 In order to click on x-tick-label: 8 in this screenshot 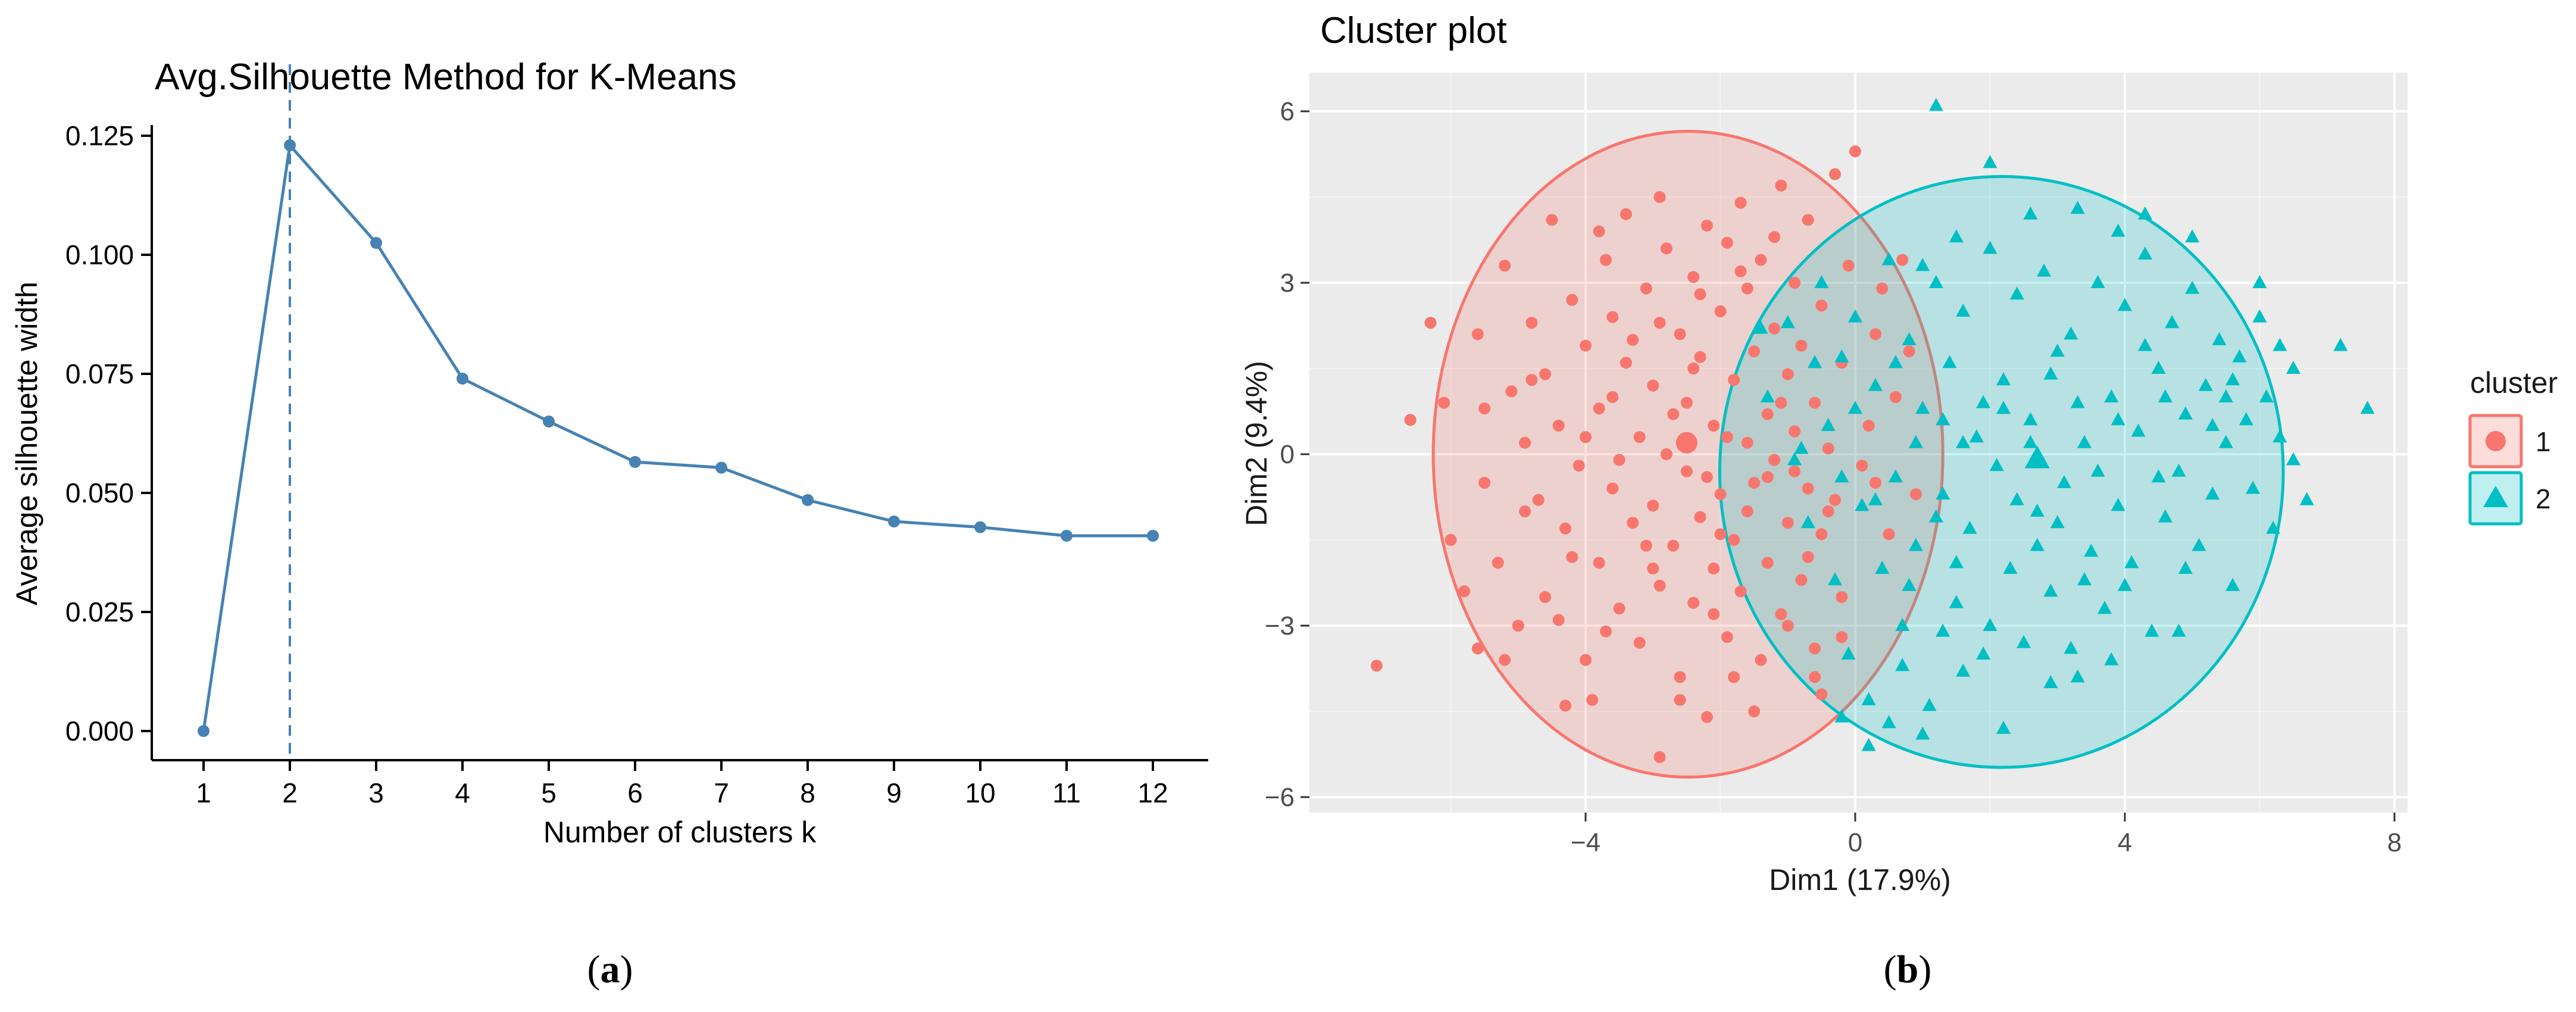, I will do `click(807, 792)`.